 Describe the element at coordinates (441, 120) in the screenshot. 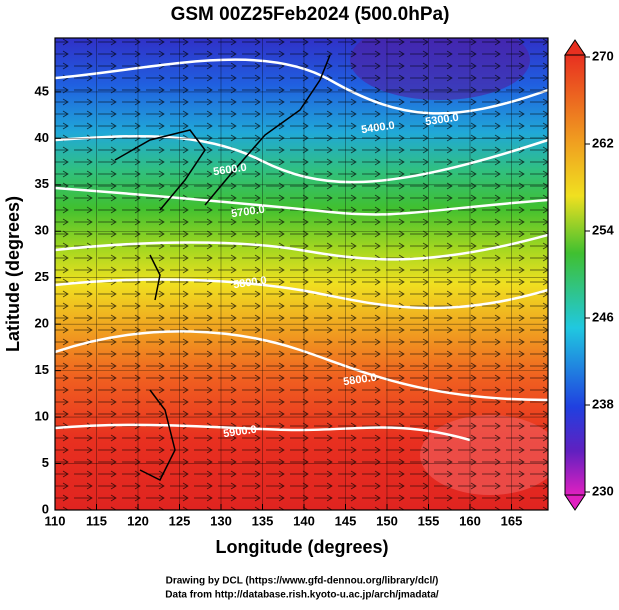

I see `contour-label: 5300.0` at that location.